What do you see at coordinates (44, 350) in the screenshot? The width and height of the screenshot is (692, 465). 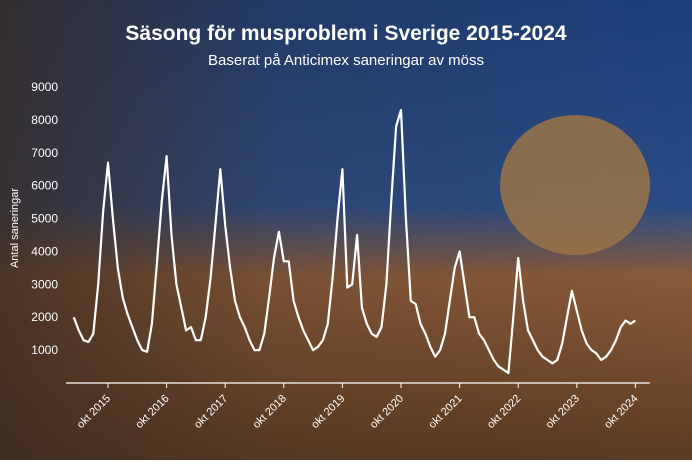 I see `y-tick-label: 1000` at bounding box center [44, 350].